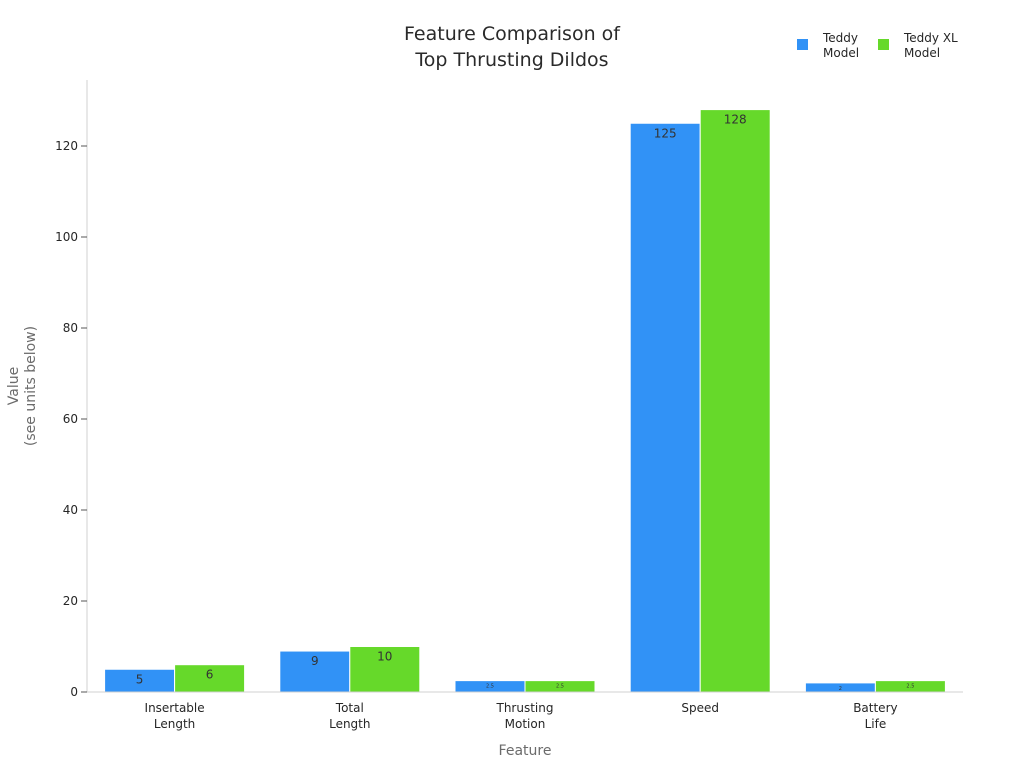  I want to click on legend-label-0: Teddy Model, so click(840, 45).